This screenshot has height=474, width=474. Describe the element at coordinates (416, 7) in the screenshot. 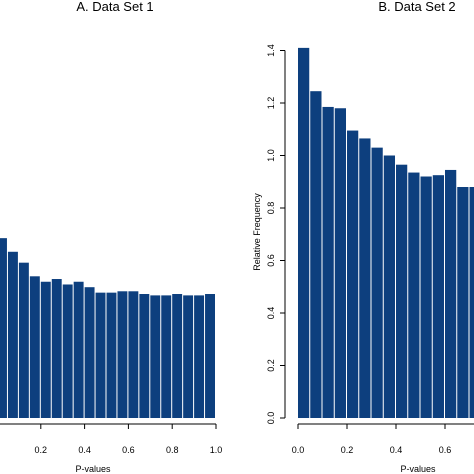

I see `panel-b-title: B. Data Set 2` at that location.